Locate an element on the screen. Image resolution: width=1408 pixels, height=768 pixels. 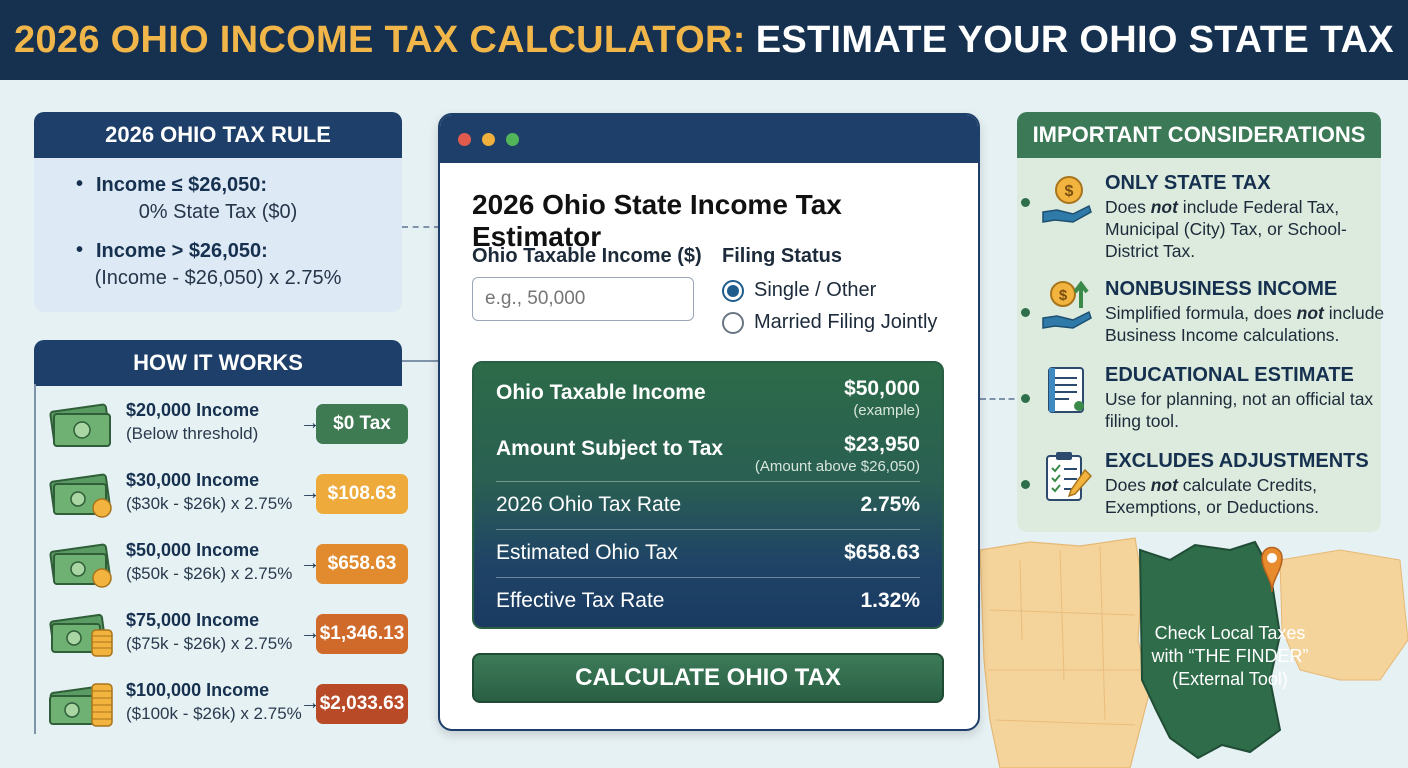
filing-option-single: Single / Other is located at coordinates (799, 290).